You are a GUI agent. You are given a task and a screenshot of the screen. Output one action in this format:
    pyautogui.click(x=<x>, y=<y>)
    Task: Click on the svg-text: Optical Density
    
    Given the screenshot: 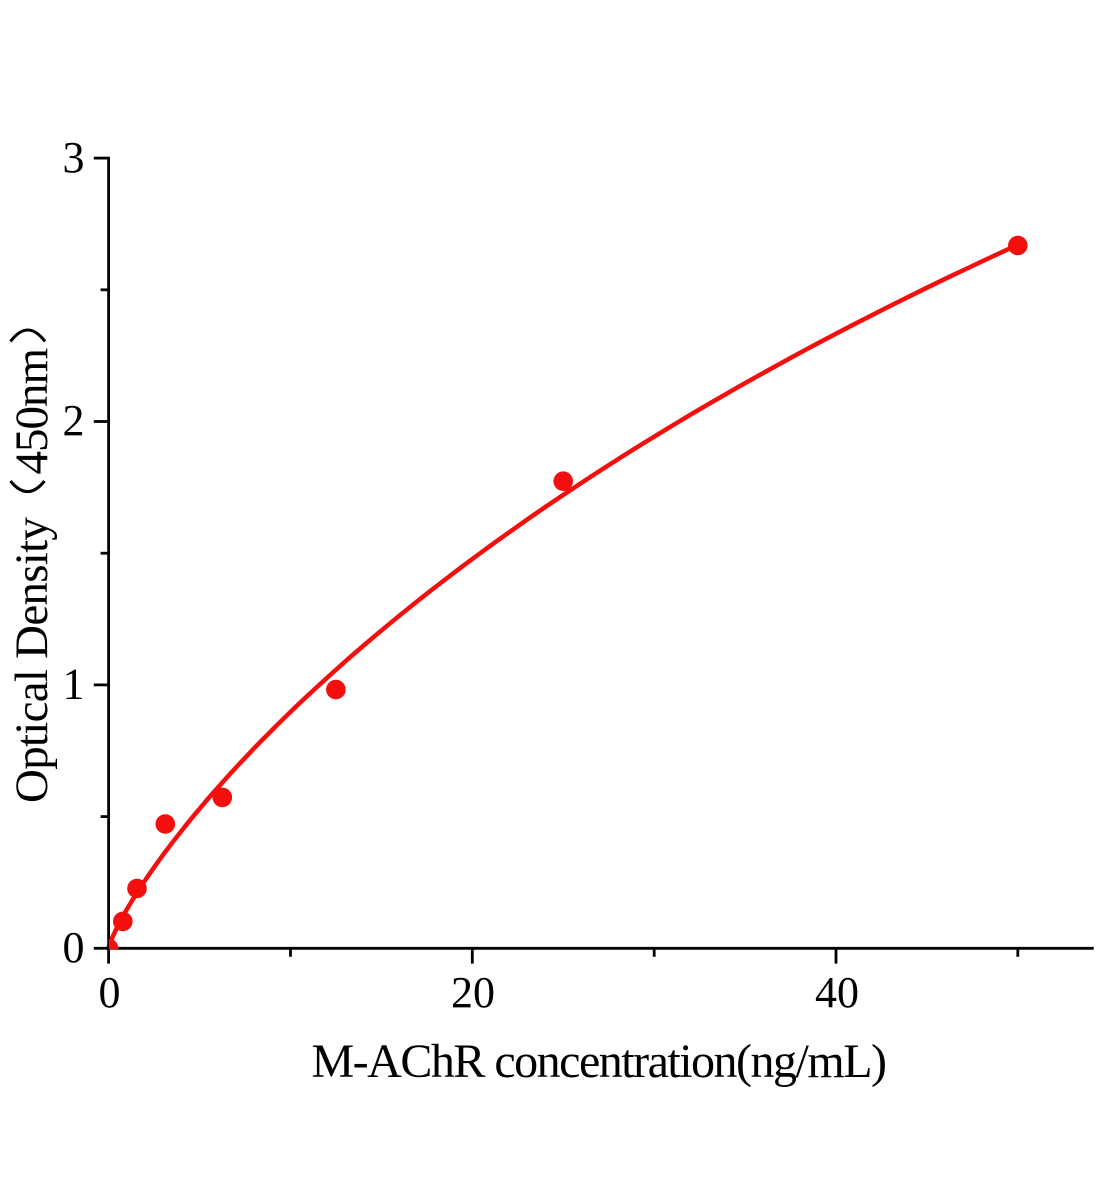 What is the action you would take?
    pyautogui.click(x=32, y=660)
    